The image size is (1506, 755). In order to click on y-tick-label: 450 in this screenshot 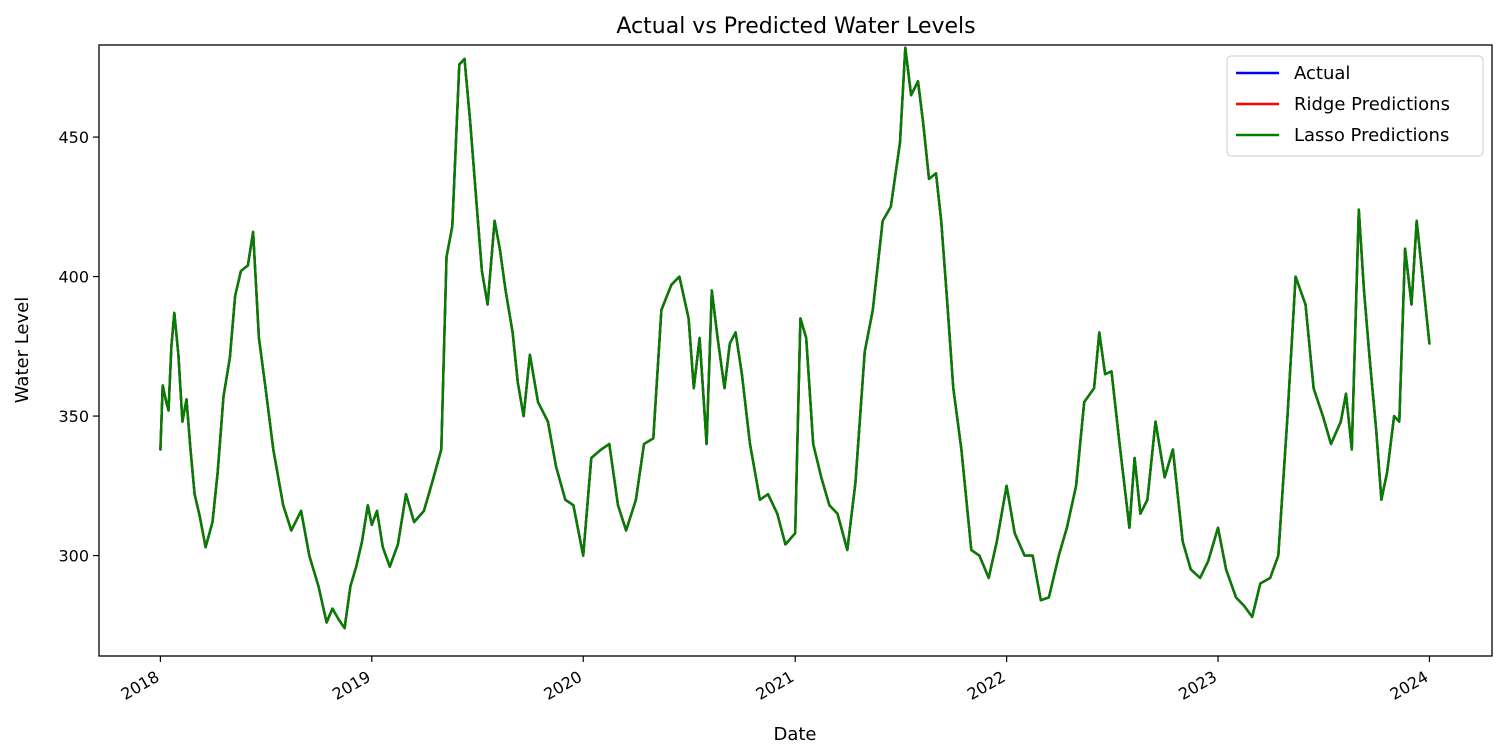, I will do `click(73, 137)`.